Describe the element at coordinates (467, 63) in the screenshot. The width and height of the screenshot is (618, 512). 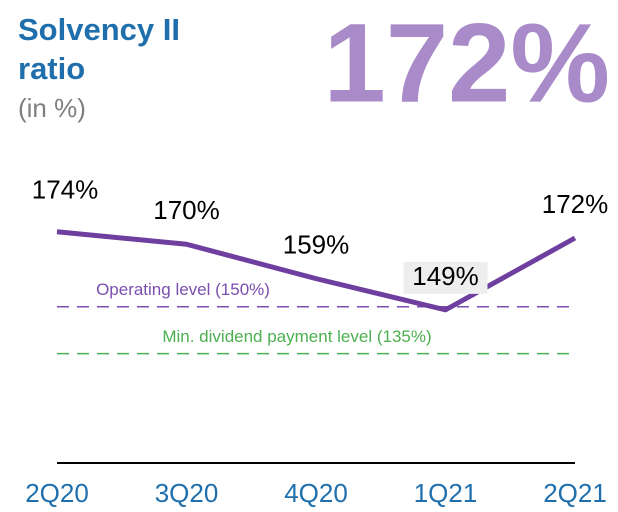
I see `headline: 172%` at that location.